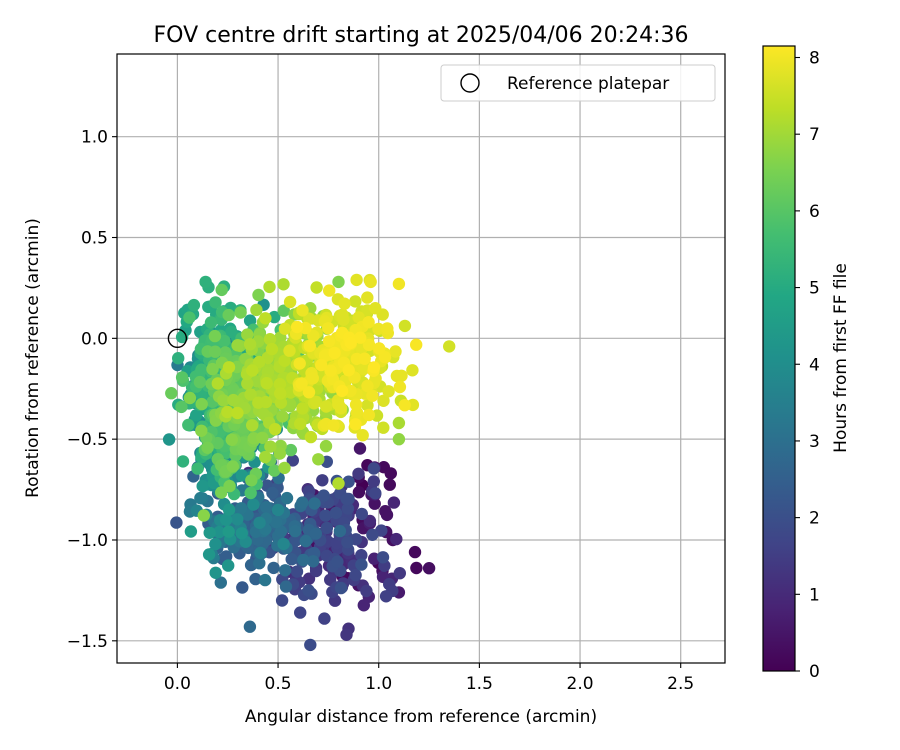  I want to click on y-tick-label: −0.5, so click(87, 440).